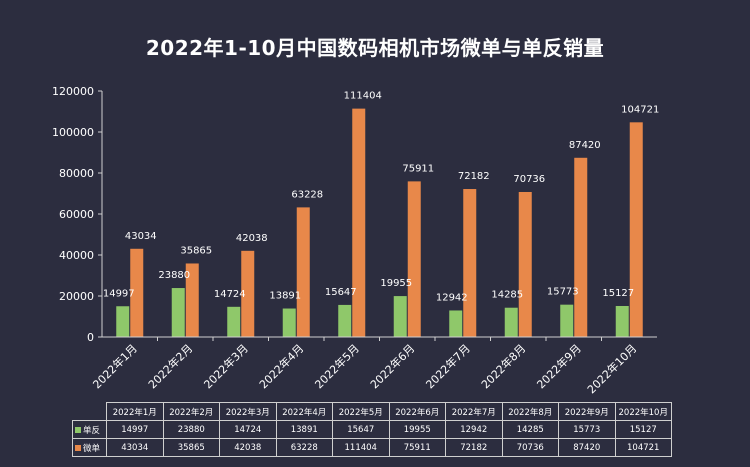 The image size is (750, 467). What do you see at coordinates (473, 412) in the screenshot?
I see `table-header-cell-text: 2022年7月` at bounding box center [473, 412].